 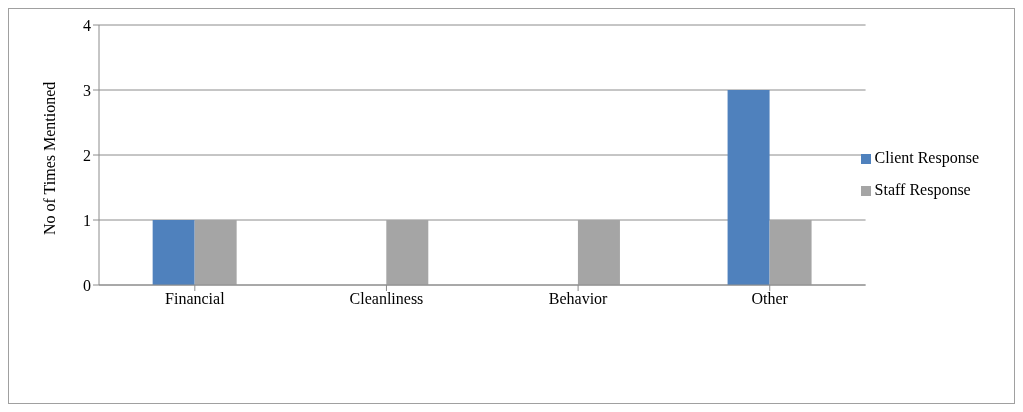 I want to click on legend-label: Staff Response, so click(x=922, y=189).